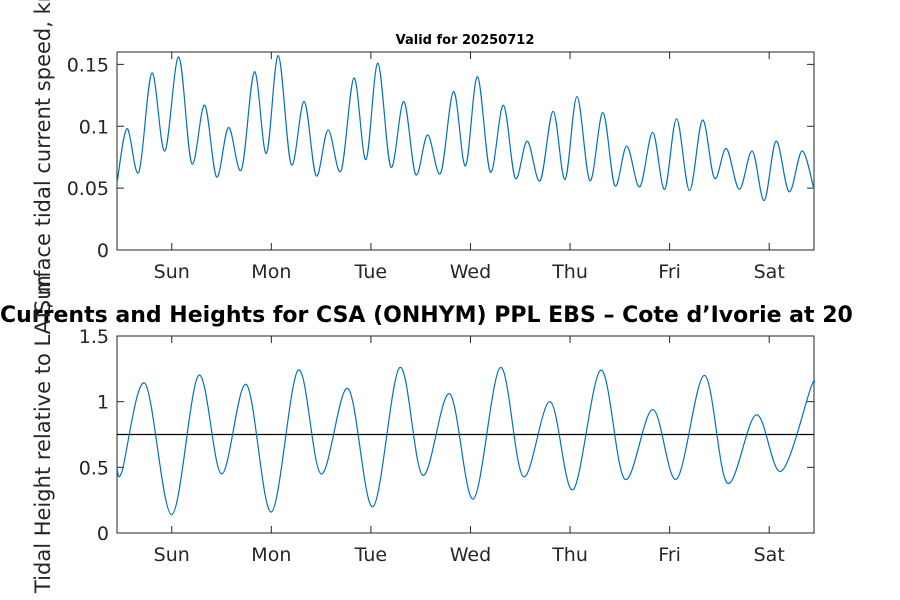 The height and width of the screenshot is (600, 900). Describe the element at coordinates (465, 40) in the screenshot. I see `current-speed-title: Valid for 20250712` at that location.